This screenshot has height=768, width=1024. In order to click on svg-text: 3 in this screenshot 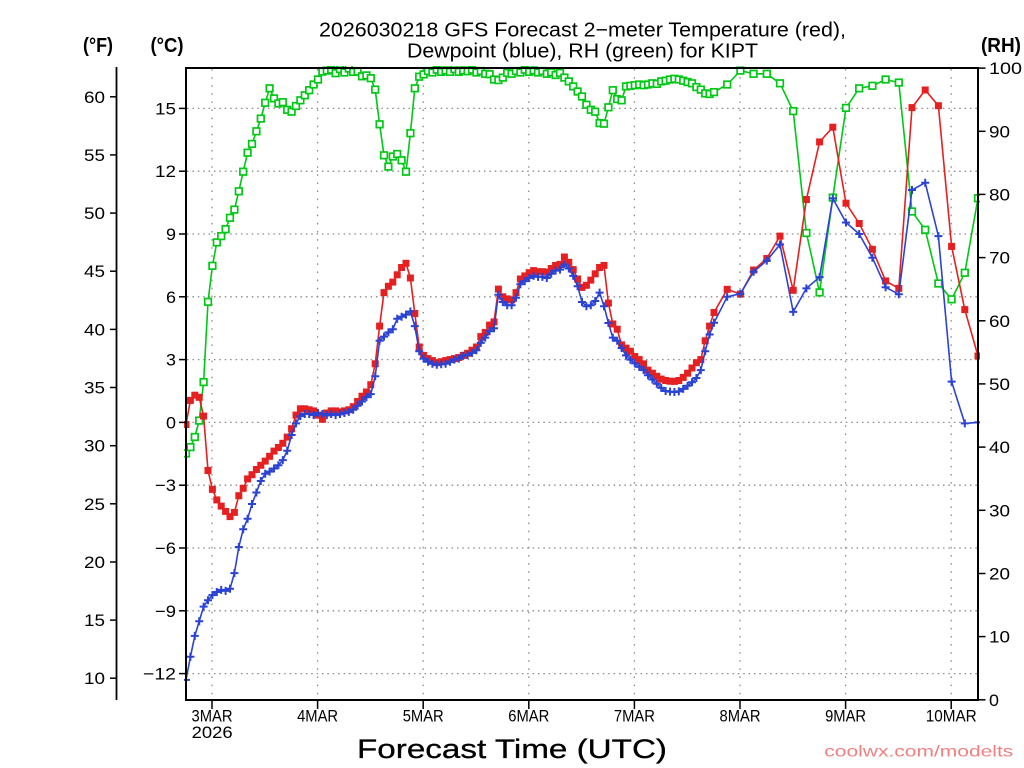, I will do `click(171, 360)`.